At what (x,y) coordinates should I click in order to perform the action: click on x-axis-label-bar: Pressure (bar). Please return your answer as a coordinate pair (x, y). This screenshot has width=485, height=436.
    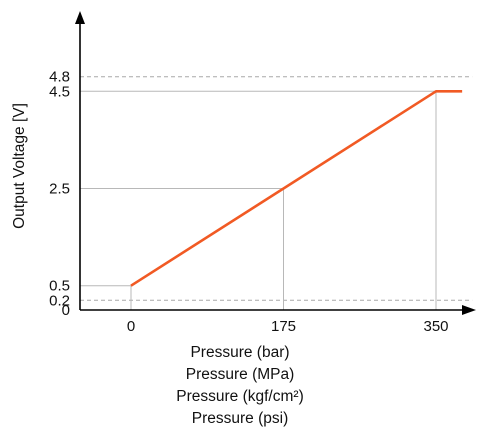
    Looking at the image, I should click on (239, 352).